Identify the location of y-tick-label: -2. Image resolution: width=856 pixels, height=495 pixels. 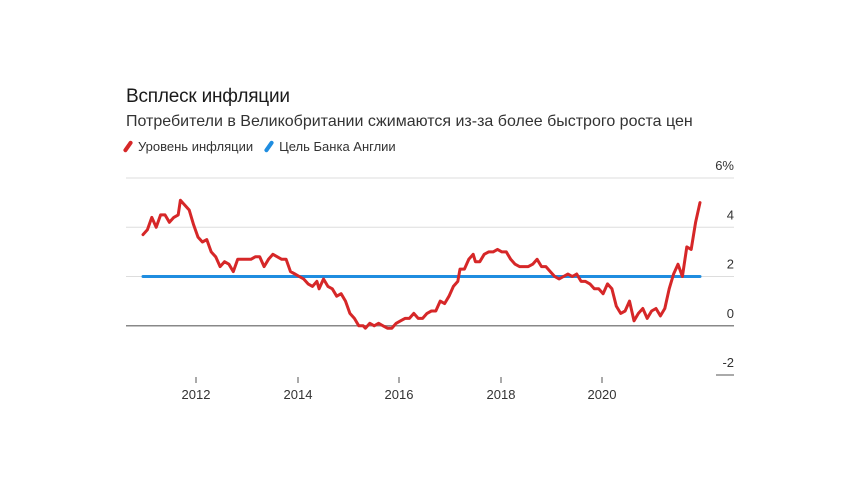
(728, 362).